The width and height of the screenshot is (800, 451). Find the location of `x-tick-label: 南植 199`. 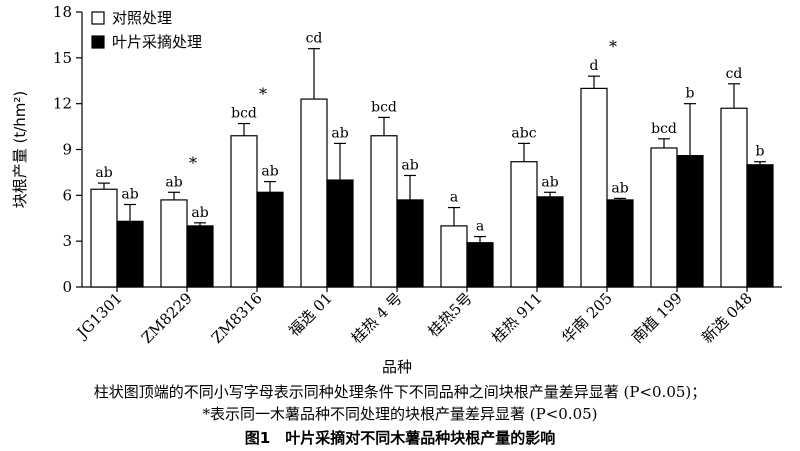

x-tick-label: 南植 199 is located at coordinates (657, 318).